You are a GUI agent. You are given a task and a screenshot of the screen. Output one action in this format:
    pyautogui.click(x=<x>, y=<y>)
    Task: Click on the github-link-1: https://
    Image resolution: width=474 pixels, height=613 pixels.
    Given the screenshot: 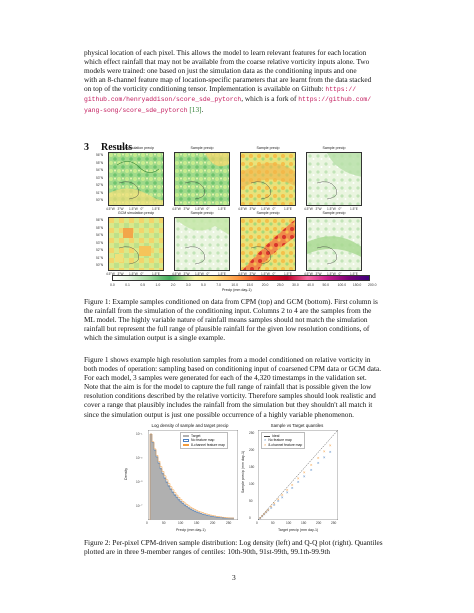 What is the action you would take?
    pyautogui.click(x=341, y=90)
    